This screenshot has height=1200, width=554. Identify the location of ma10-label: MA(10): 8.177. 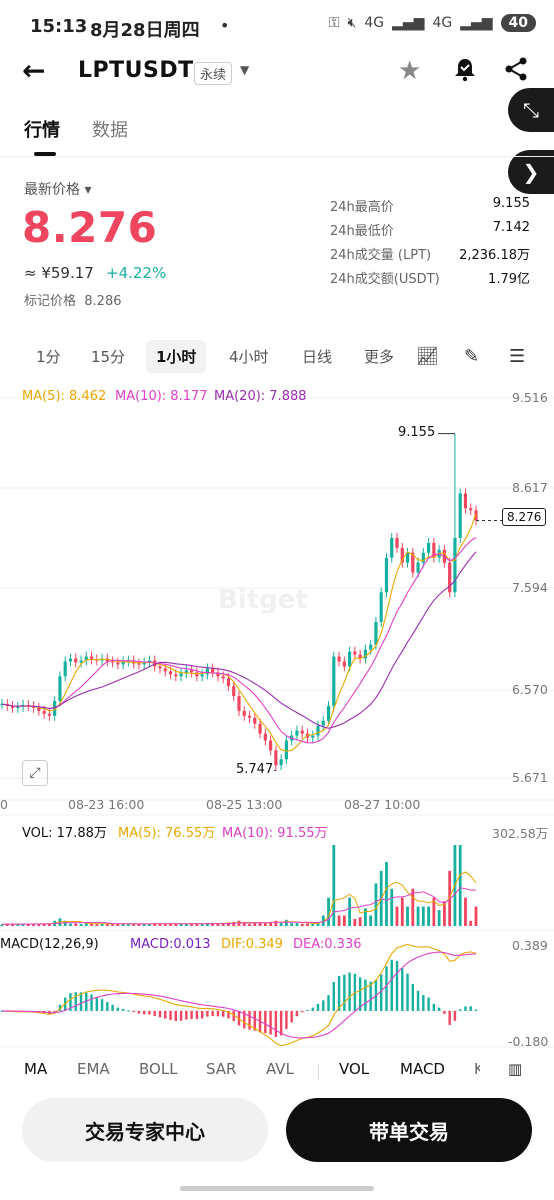
(161, 396).